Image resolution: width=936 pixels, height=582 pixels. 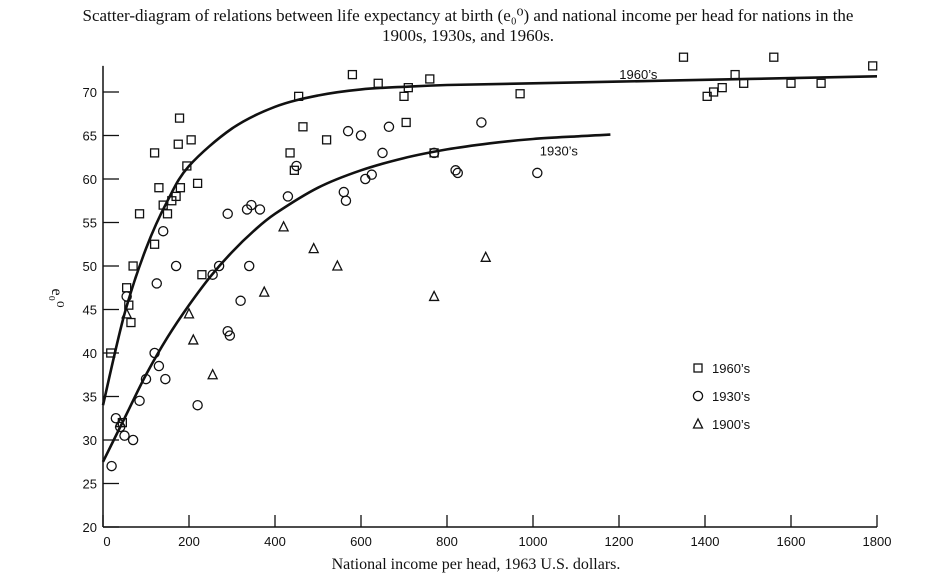 I want to click on x-tick-label: 1800, so click(x=877, y=541).